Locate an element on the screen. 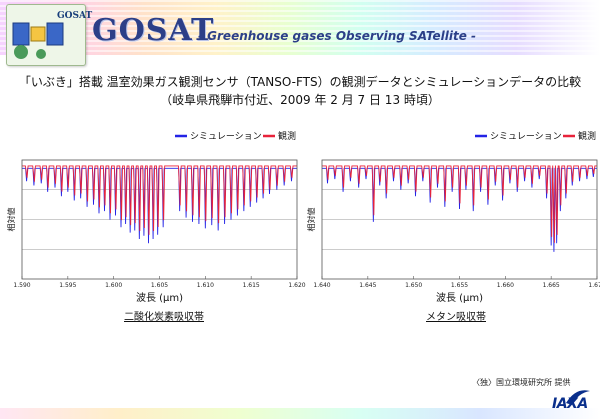 Image resolution: width=600 pixels, height=419 pixels. brand-subtitle: - Greenhouse gases Observing SATellite - is located at coordinates (337, 36).